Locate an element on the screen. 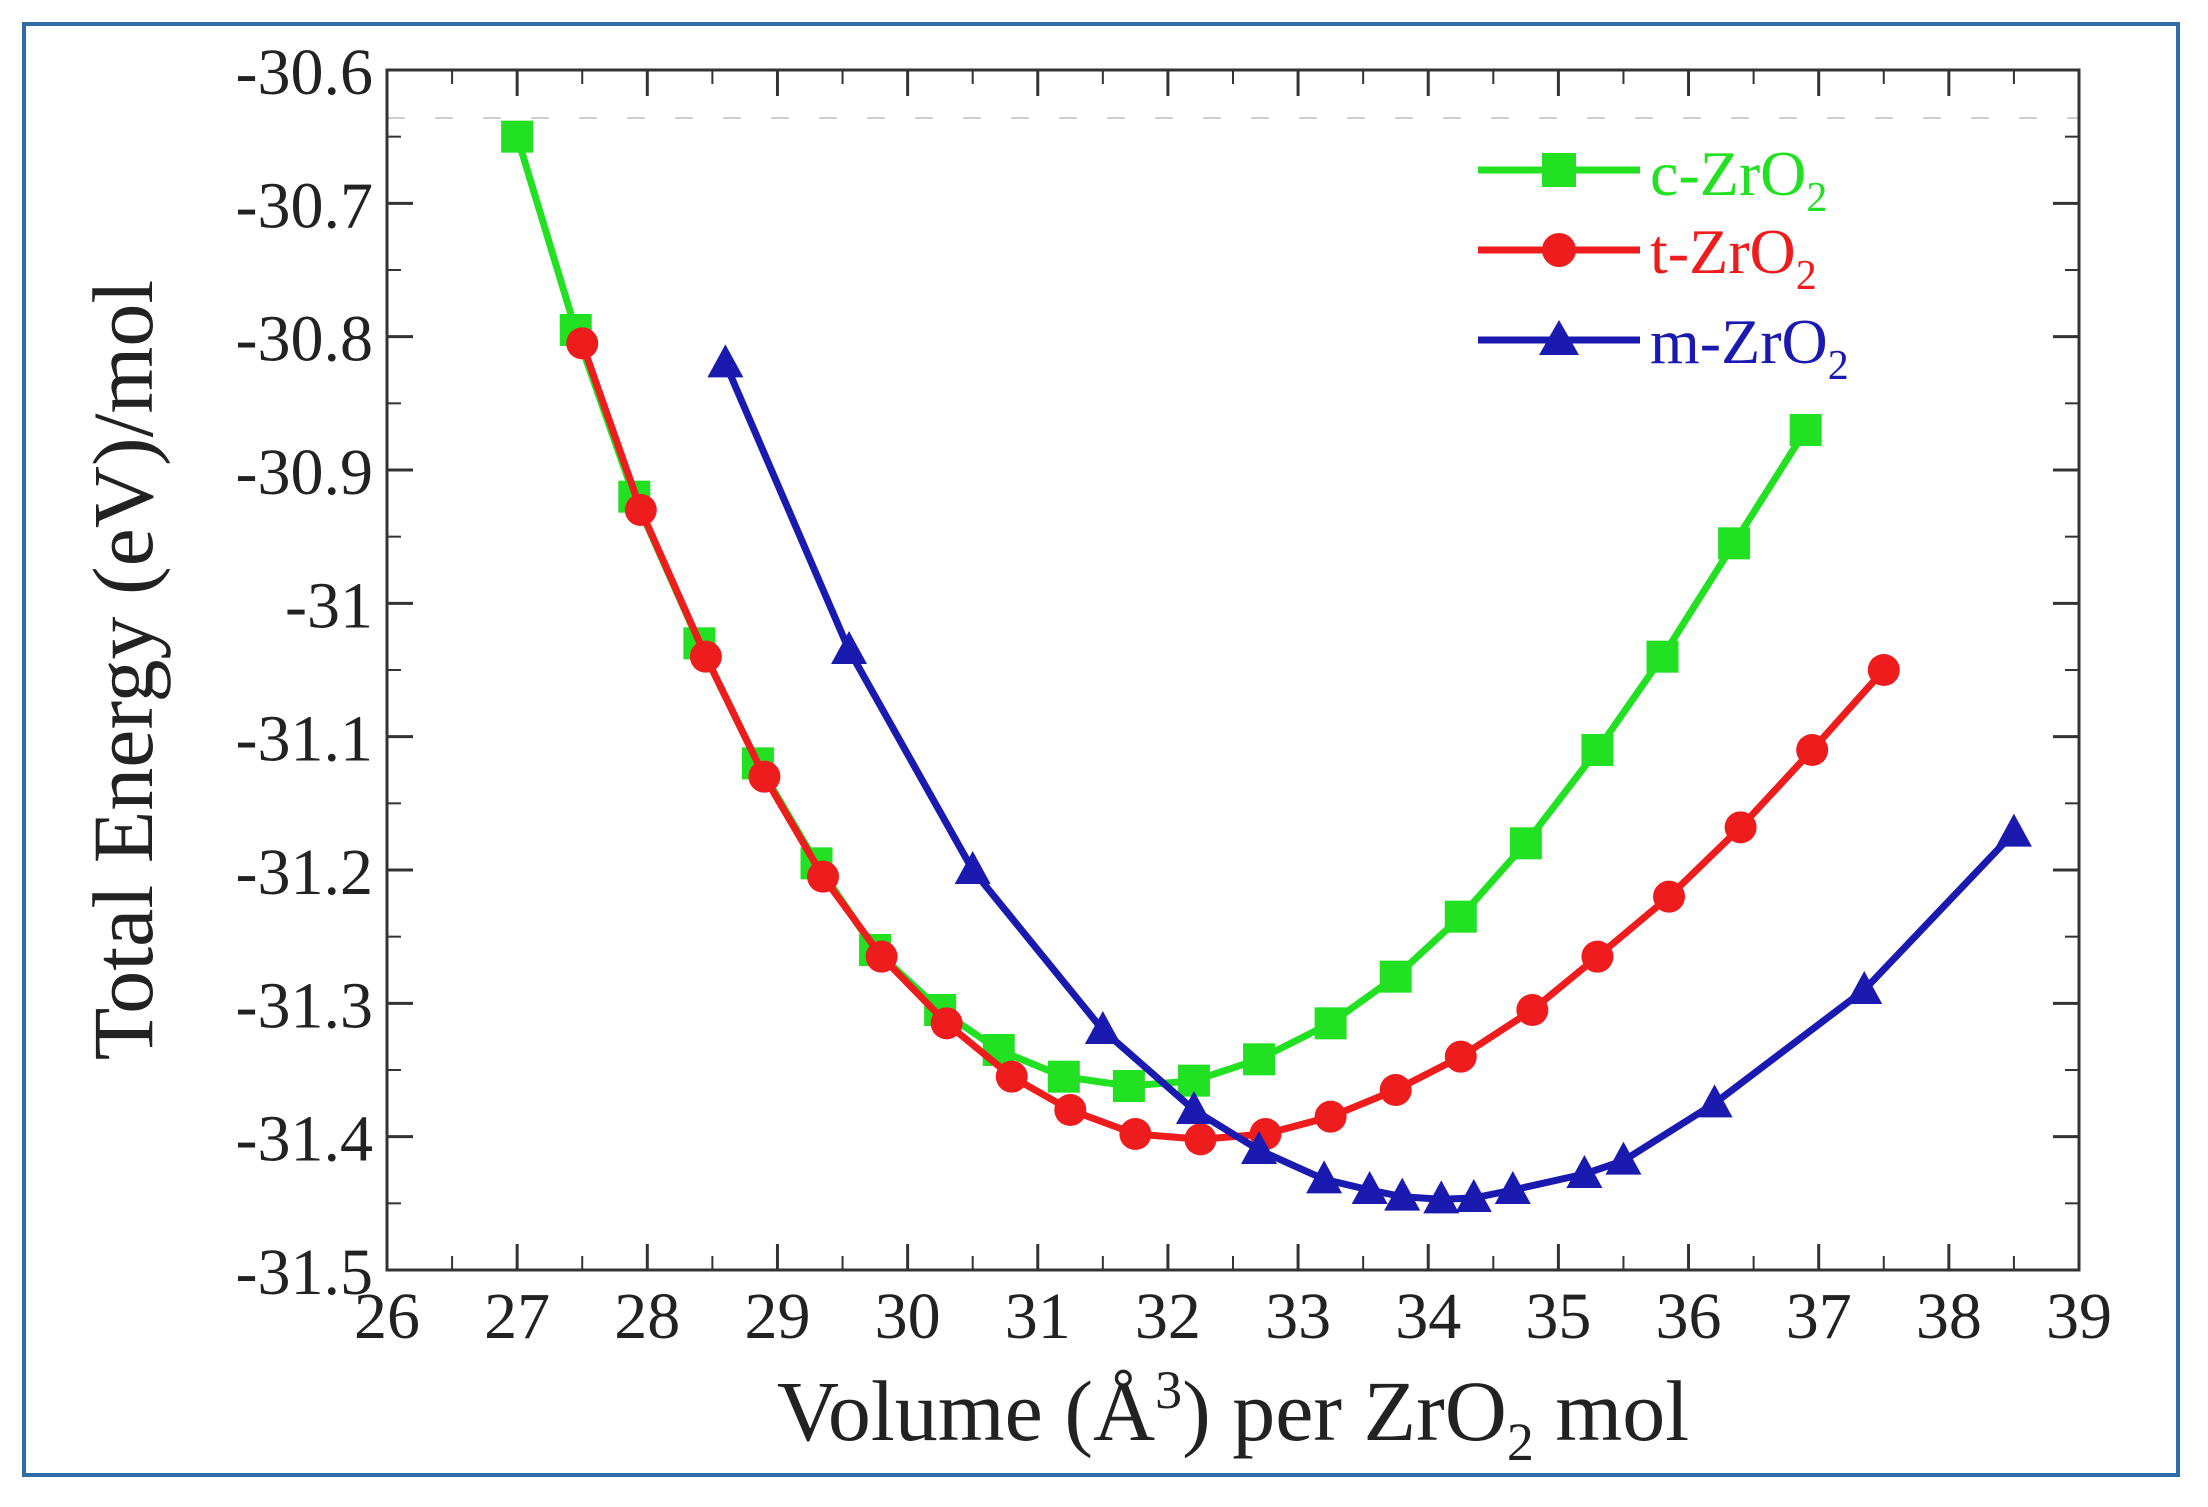  y-axis-label: Total Energy (eV)/mol is located at coordinates (123, 670).